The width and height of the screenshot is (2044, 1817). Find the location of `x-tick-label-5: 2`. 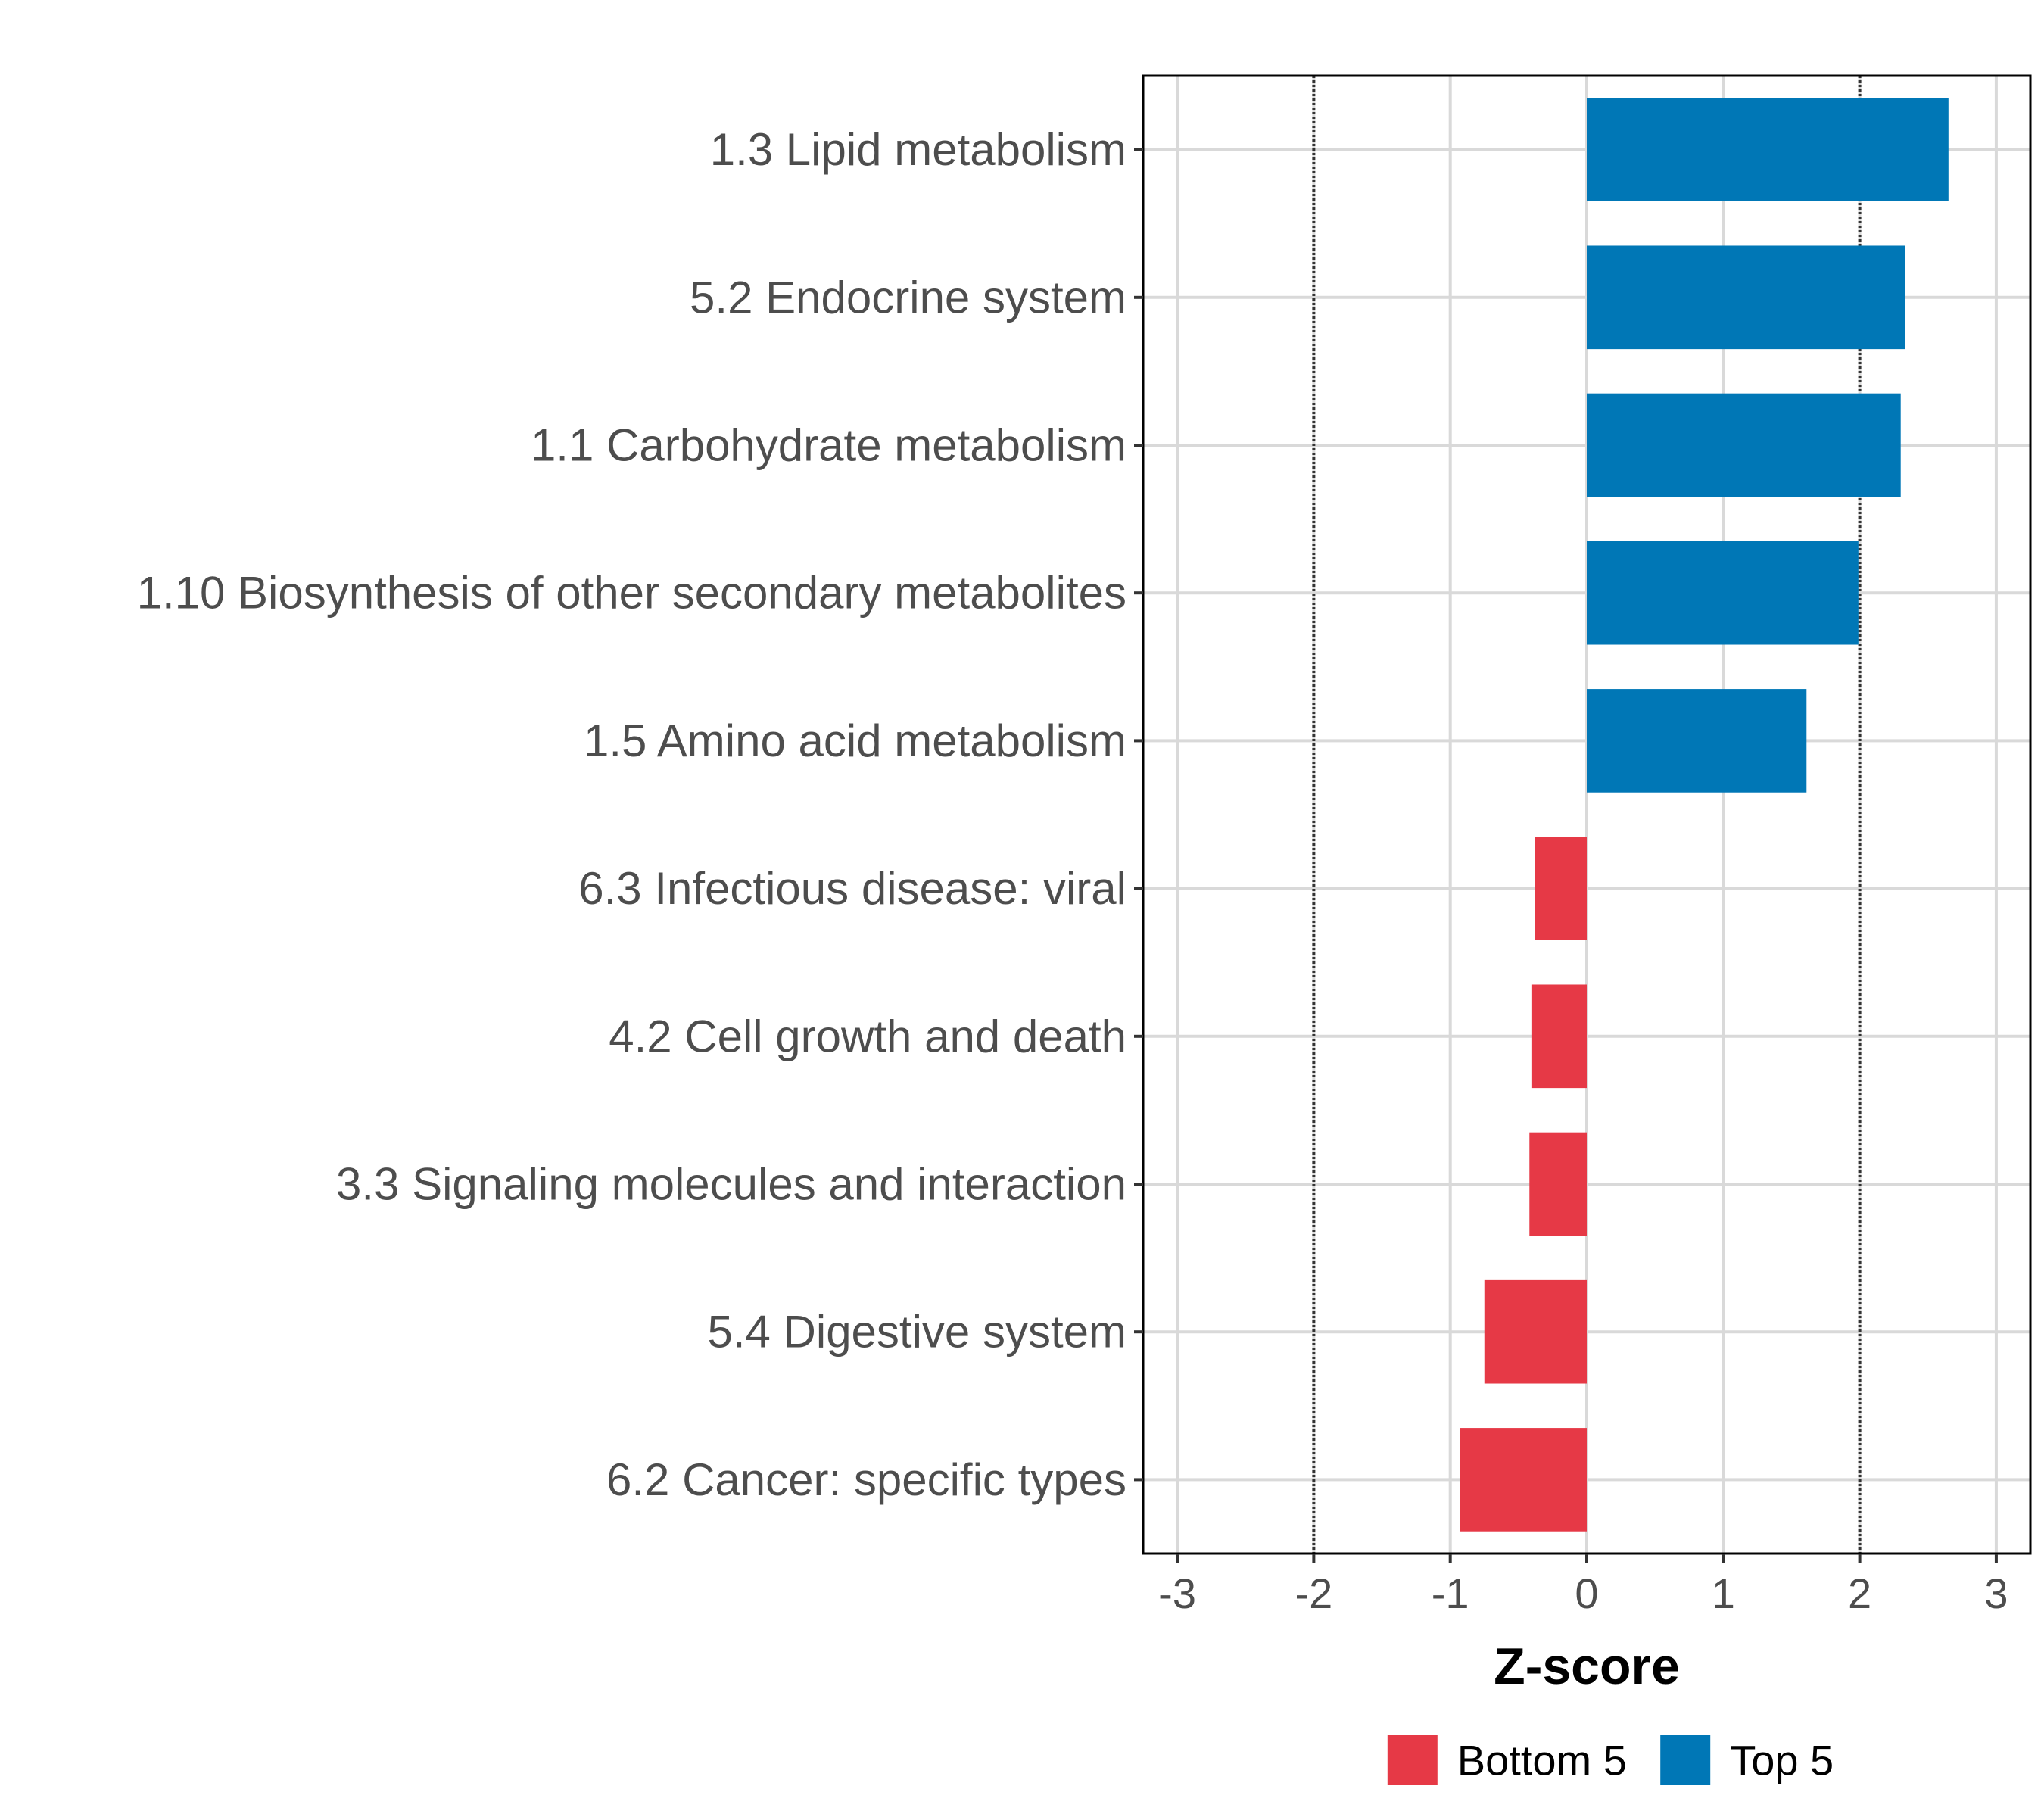

x-tick-label-5: 2 is located at coordinates (1859, 1593).